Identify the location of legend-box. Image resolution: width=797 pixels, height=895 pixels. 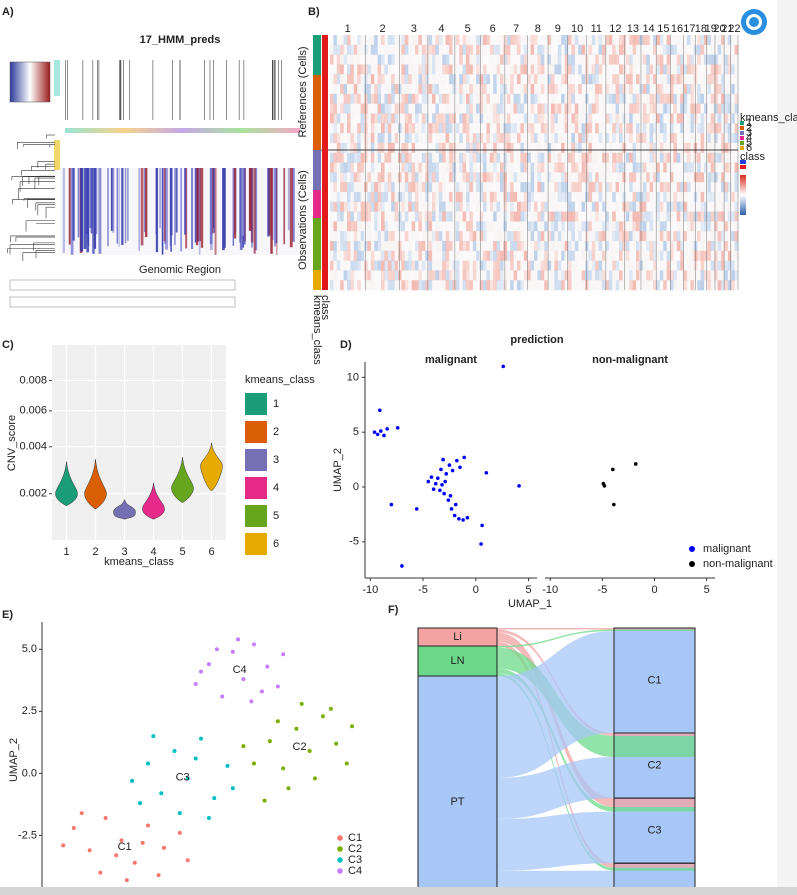
(122, 302).